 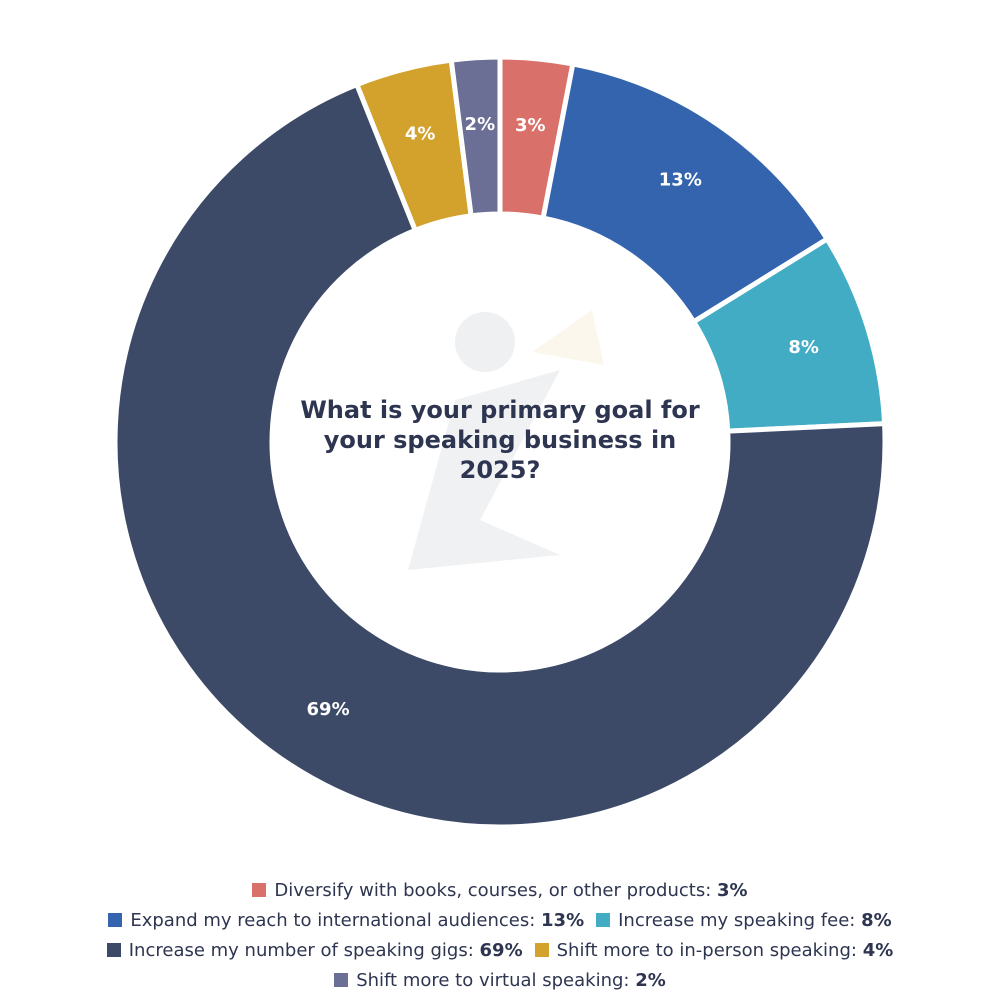 I want to click on legend-label: Increase my number of speaking gigs, so click(x=298, y=950).